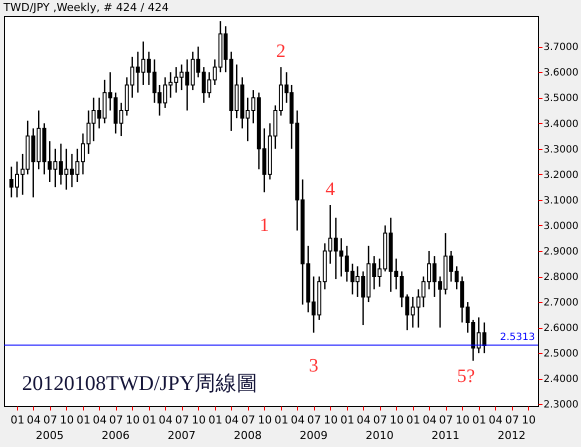 The image size is (581, 447). Describe the element at coordinates (561, 226) in the screenshot. I see `y-tick-label: 3.0000` at that location.